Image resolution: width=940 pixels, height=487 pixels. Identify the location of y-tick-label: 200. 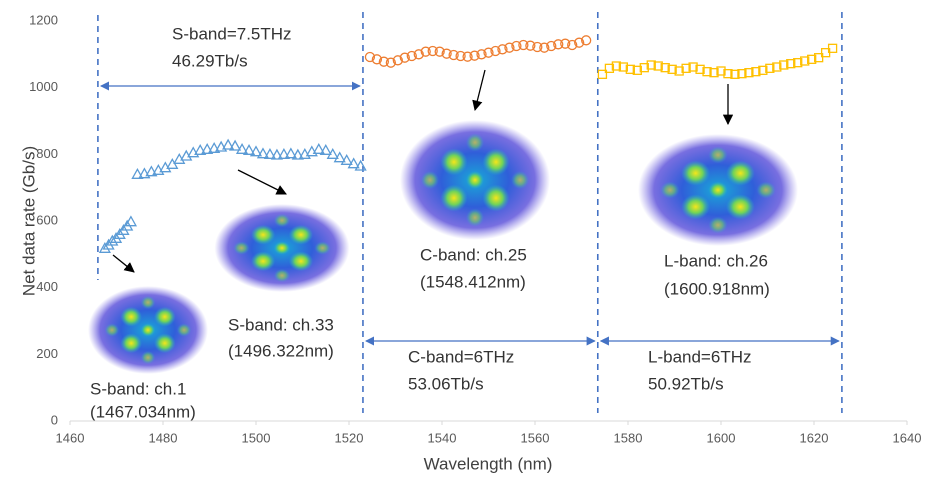
(47, 353).